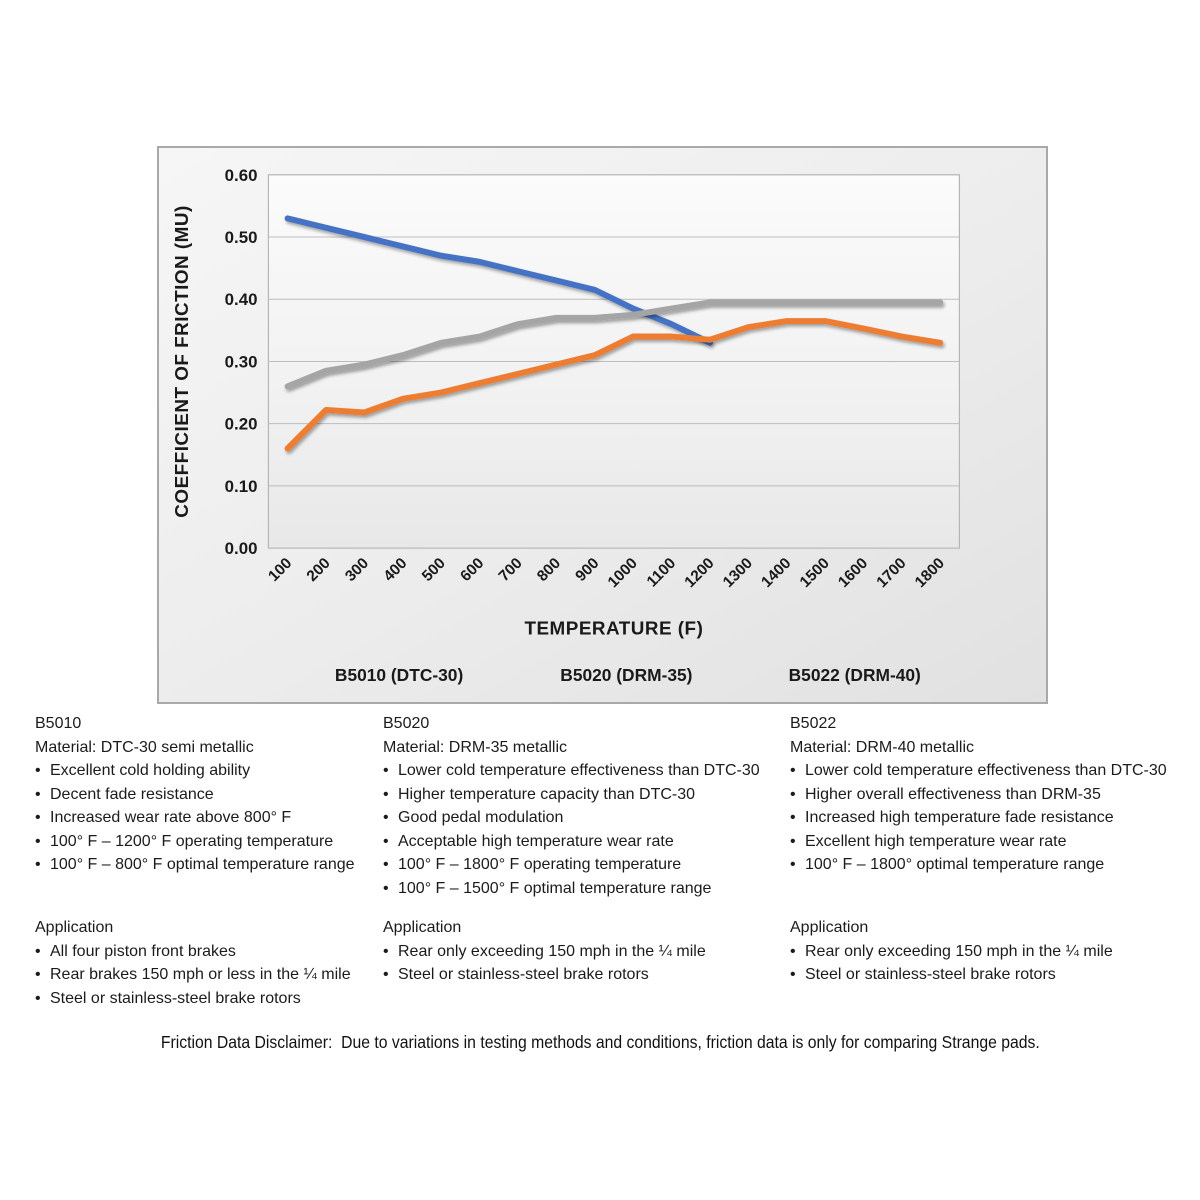  What do you see at coordinates (930, 573) in the screenshot?
I see `x-tick-label: 1800` at bounding box center [930, 573].